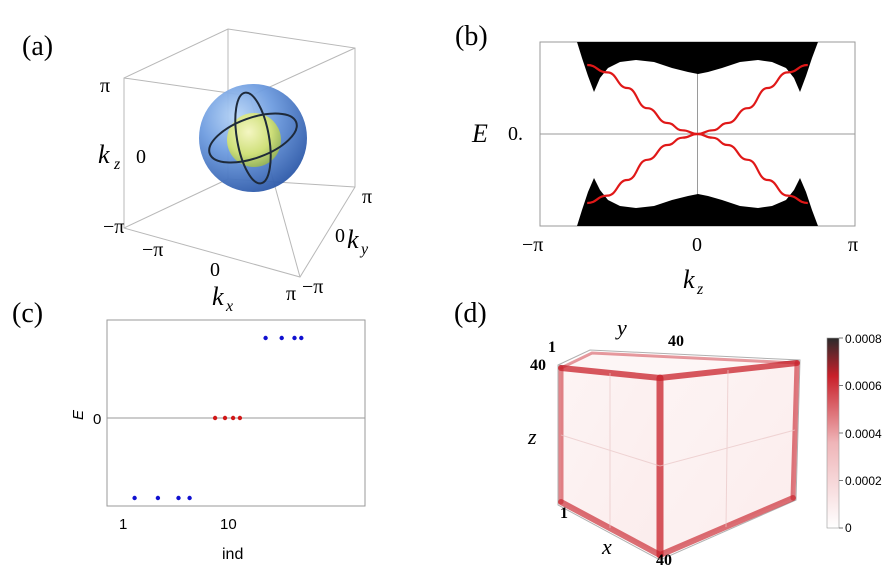 This screenshot has height=579, width=890. Describe the element at coordinates (470, 313) in the screenshot. I see `panel-d-label: (d)` at that location.